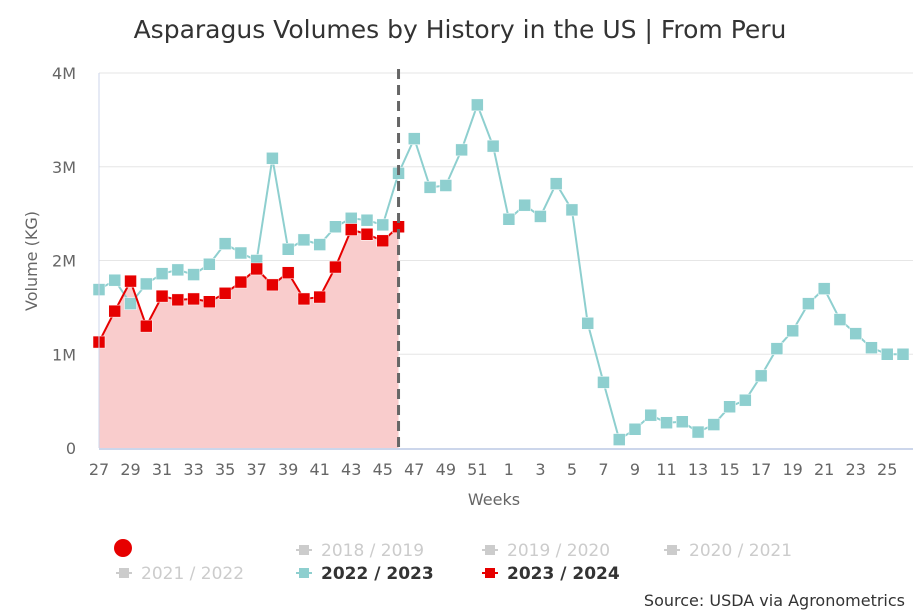 This screenshot has height=614, width=920. I want to click on x-tick-label: 35, so click(225, 469).